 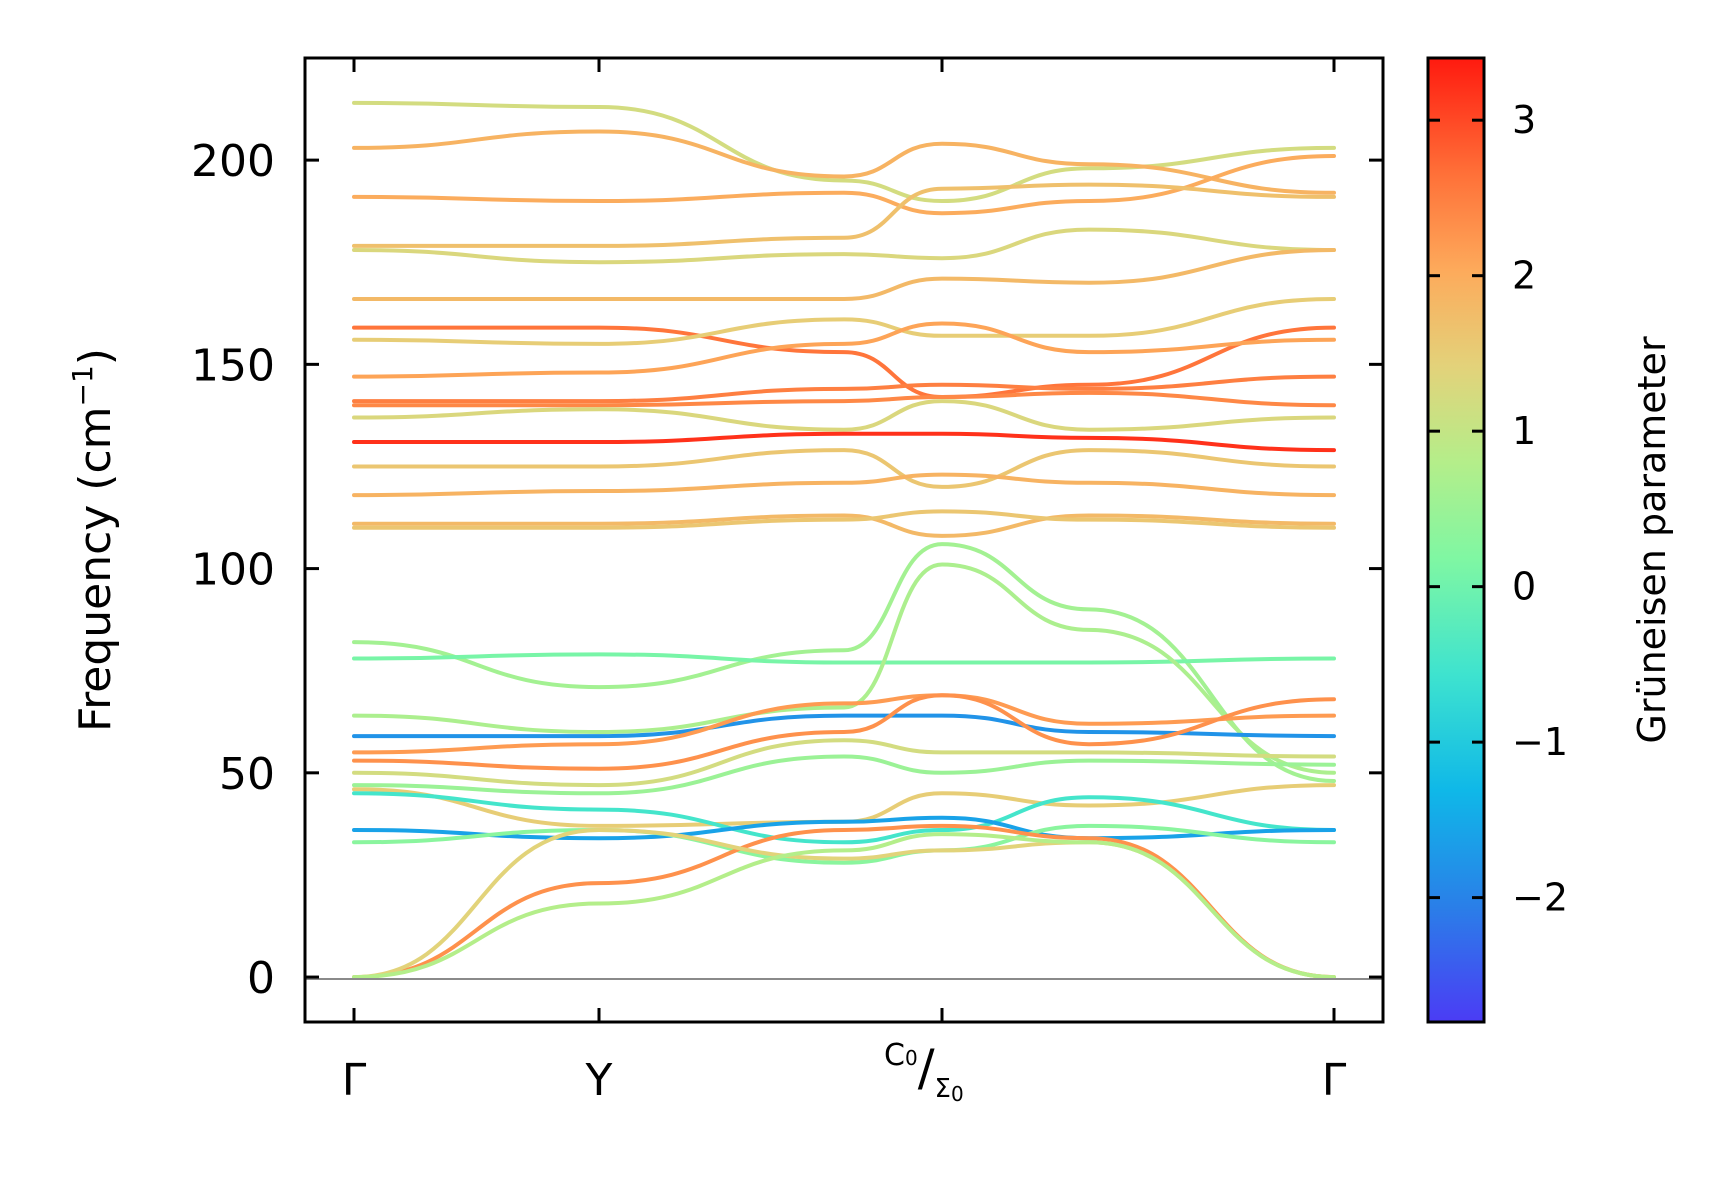 I want to click on y-tick-label-0: 0, so click(x=261, y=978).